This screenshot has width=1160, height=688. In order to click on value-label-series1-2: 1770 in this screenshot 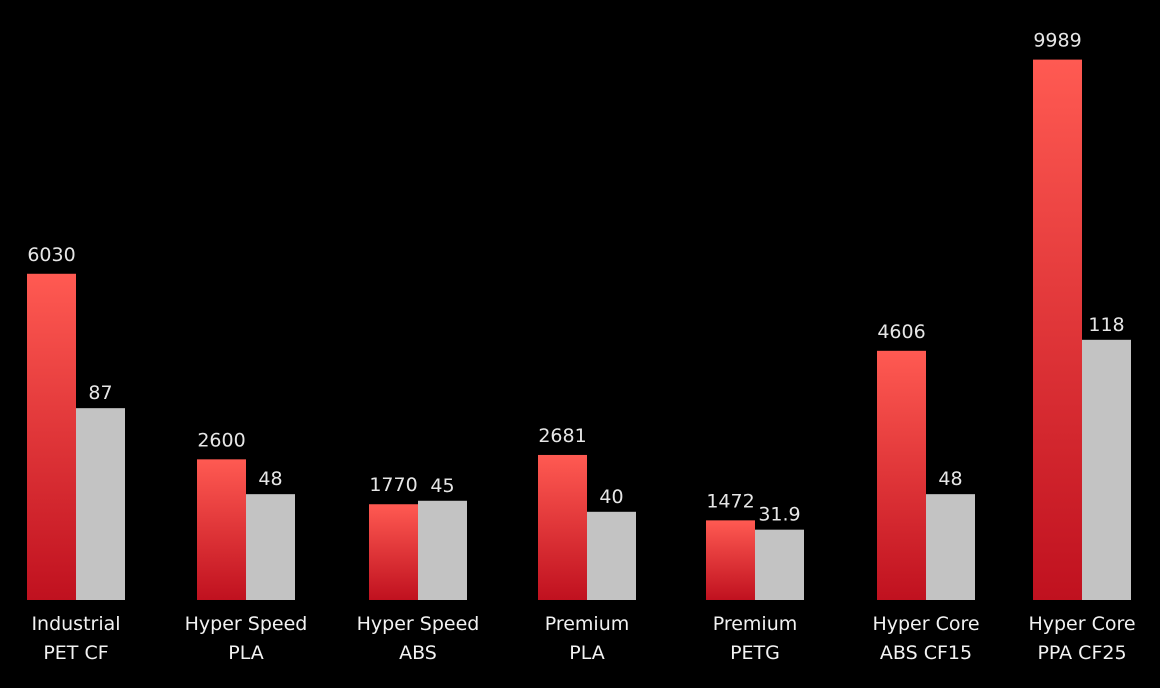, I will do `click(393, 485)`.